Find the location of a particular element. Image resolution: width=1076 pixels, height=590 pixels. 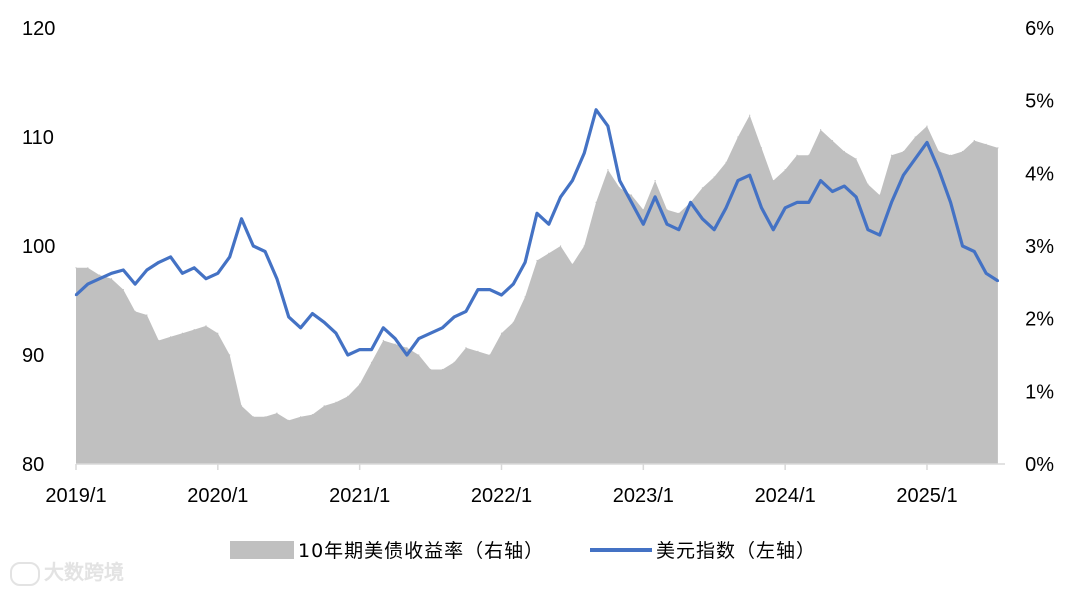

left-y-tick-label: 110 is located at coordinates (38, 138).